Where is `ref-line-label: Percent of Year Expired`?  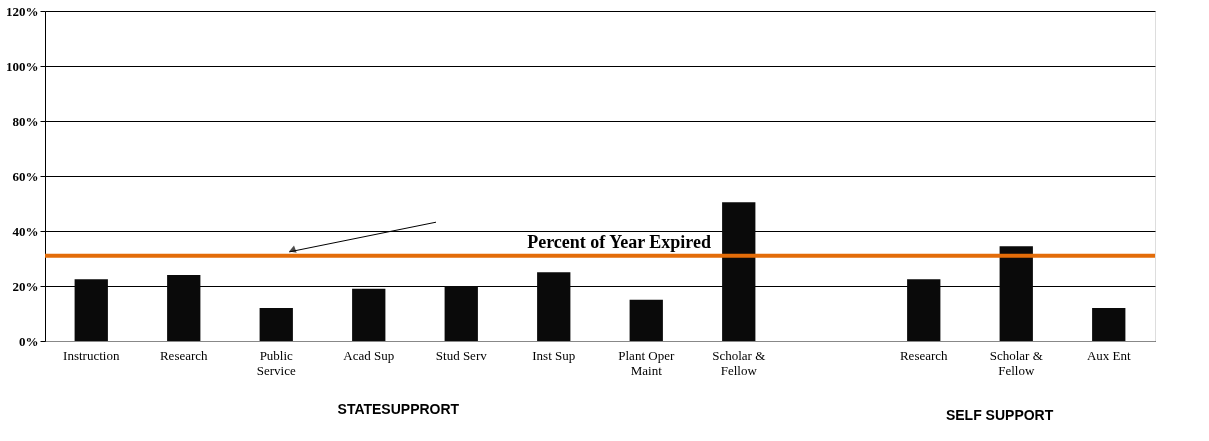 ref-line-label: Percent of Year Expired is located at coordinates (619, 241).